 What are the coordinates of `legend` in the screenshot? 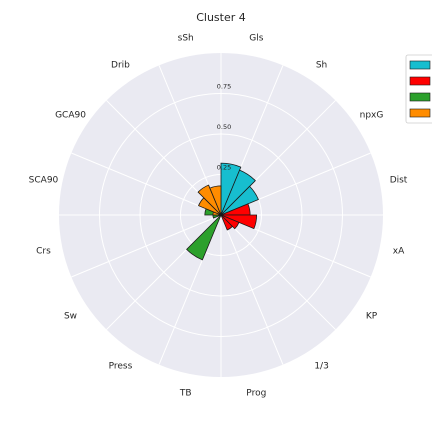 It's located at (418, 89).